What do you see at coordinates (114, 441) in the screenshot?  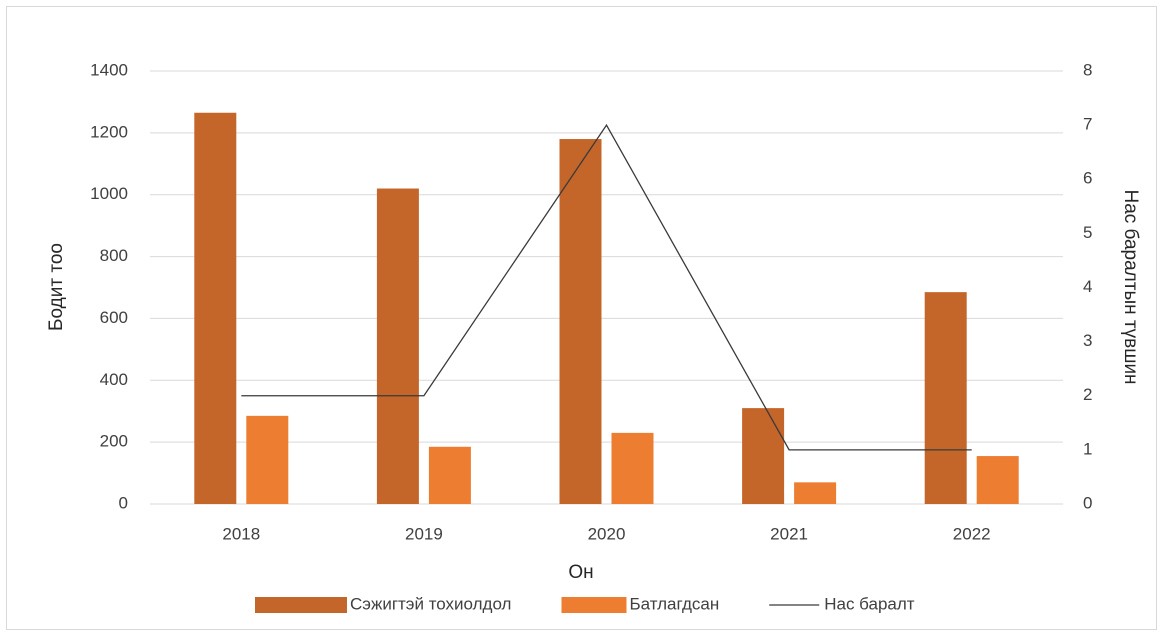 I see `y-tick-label: 200` at bounding box center [114, 441].